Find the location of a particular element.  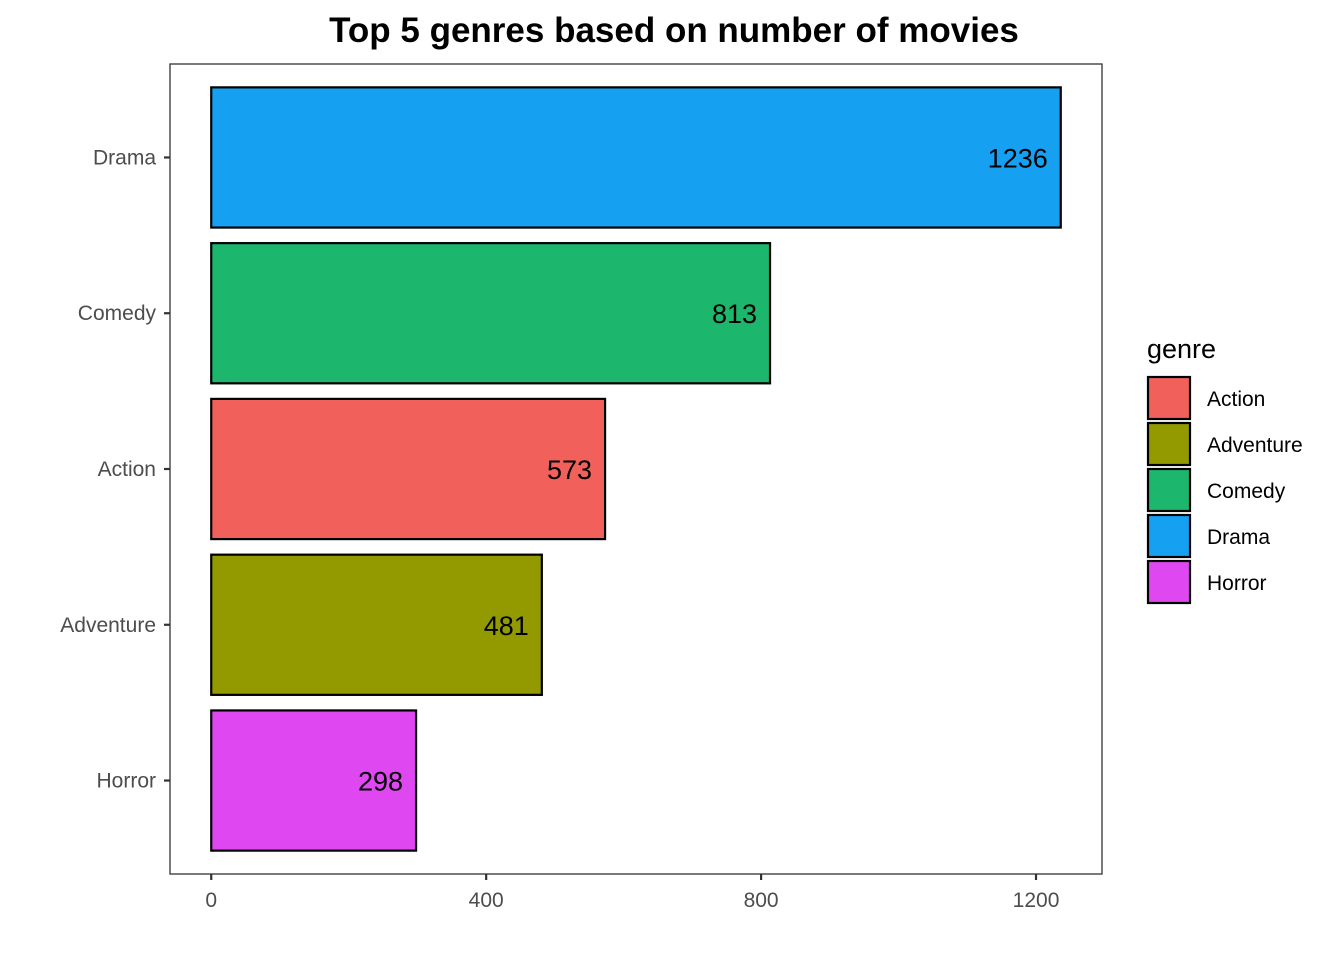

legend-items: Action Adventure Comedy Drama Horror is located at coordinates (1224, 490).